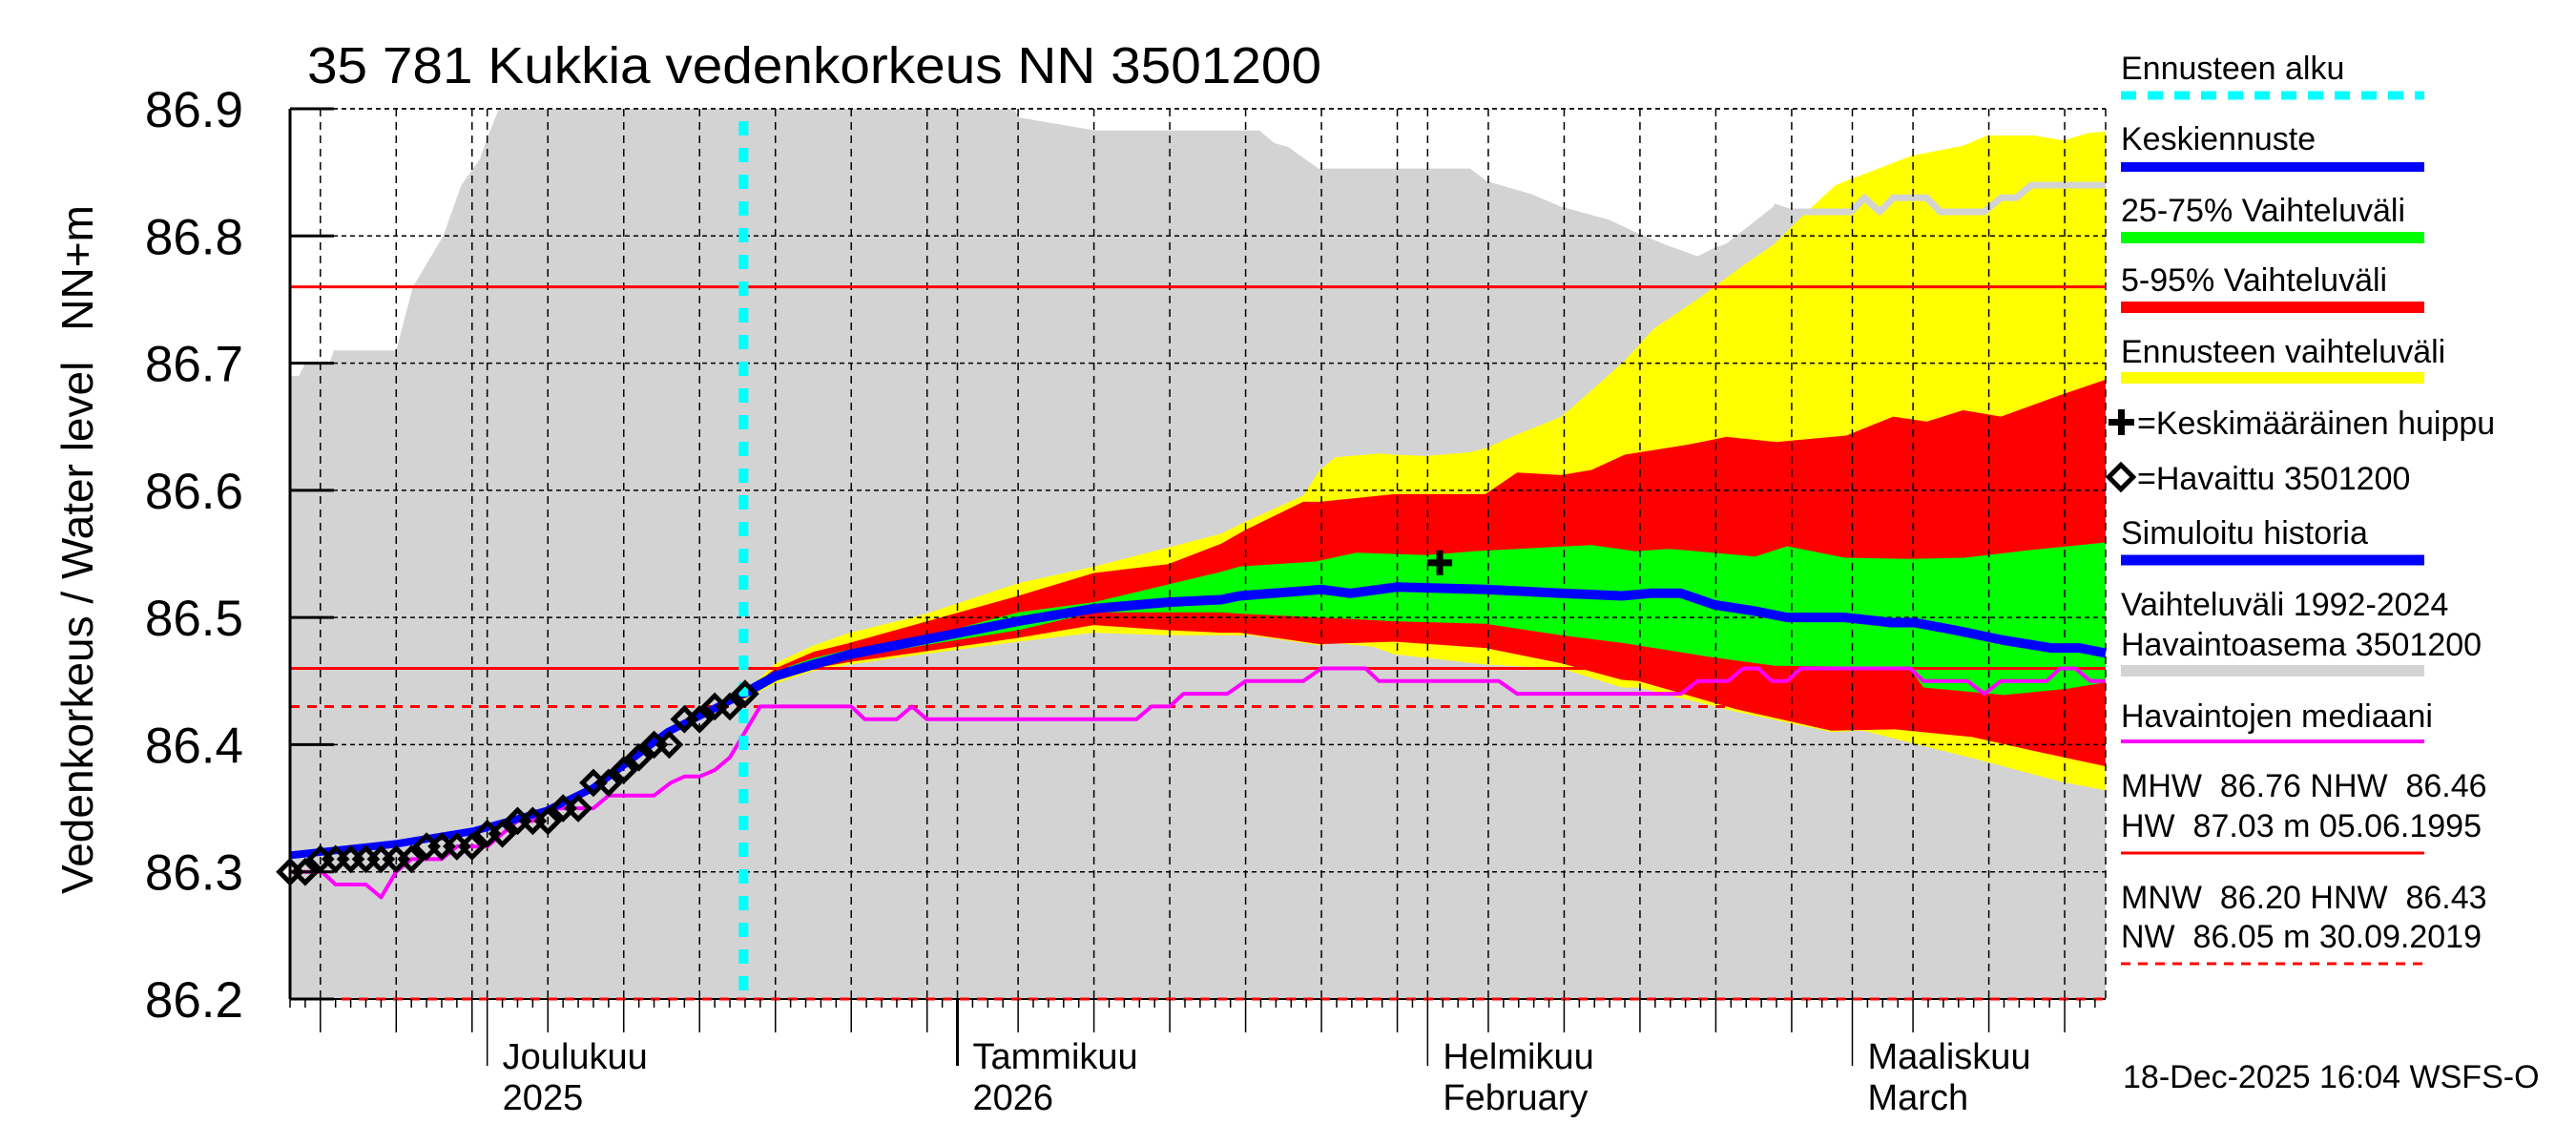 This screenshot has height=1145, width=2576. Describe the element at coordinates (194, 237) in the screenshot. I see `y-tick-label: 86.8` at that location.